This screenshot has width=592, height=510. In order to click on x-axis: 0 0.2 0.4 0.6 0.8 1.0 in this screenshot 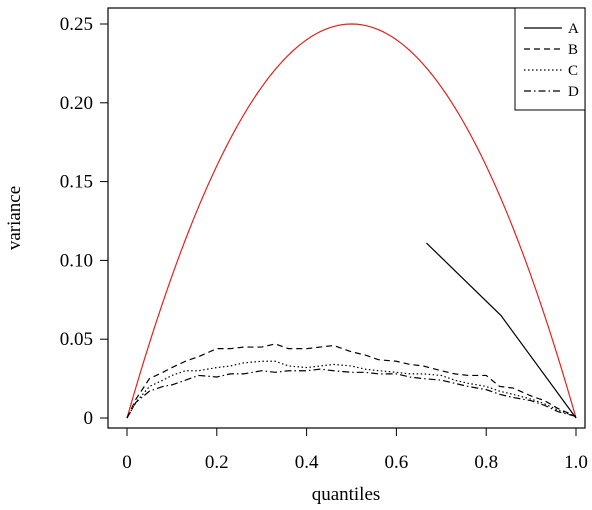, I will do `click(355, 450)`.